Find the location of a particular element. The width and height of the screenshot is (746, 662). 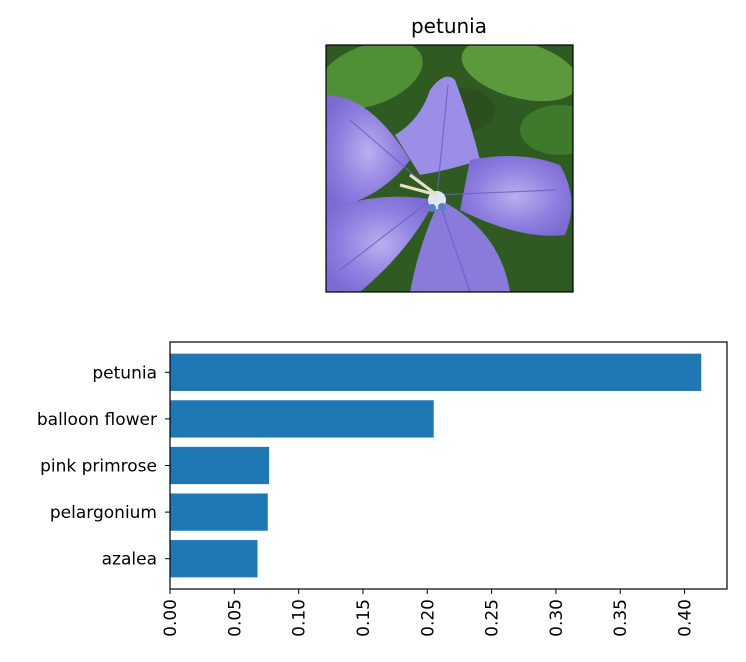

flower-image is located at coordinates (449, 168).